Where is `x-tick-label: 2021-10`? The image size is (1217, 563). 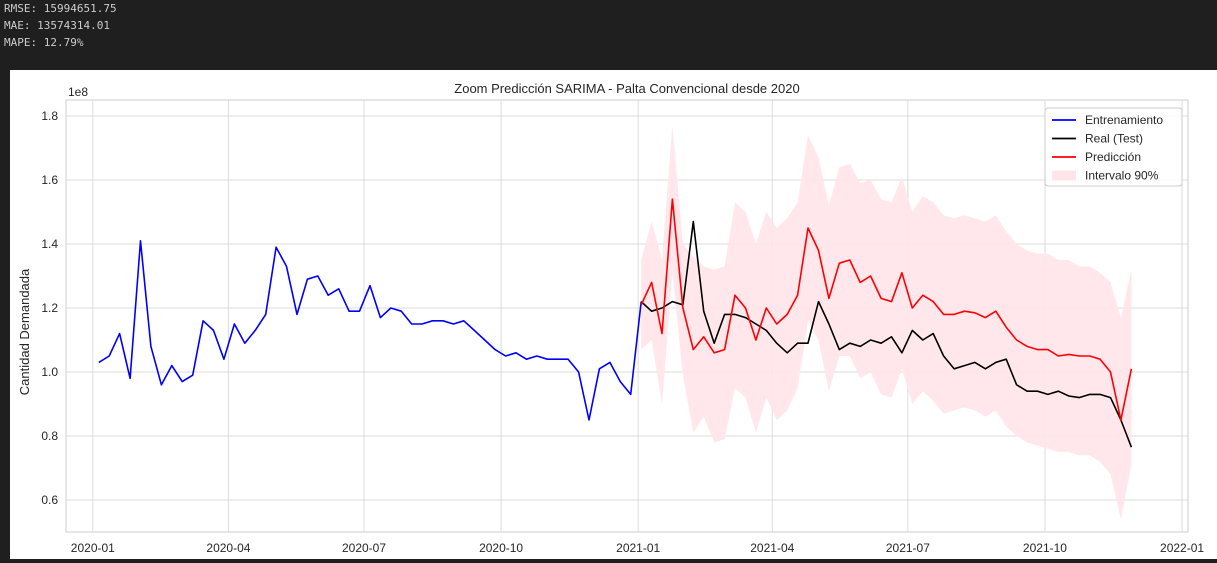
x-tick-label: 2021-10 is located at coordinates (1045, 548).